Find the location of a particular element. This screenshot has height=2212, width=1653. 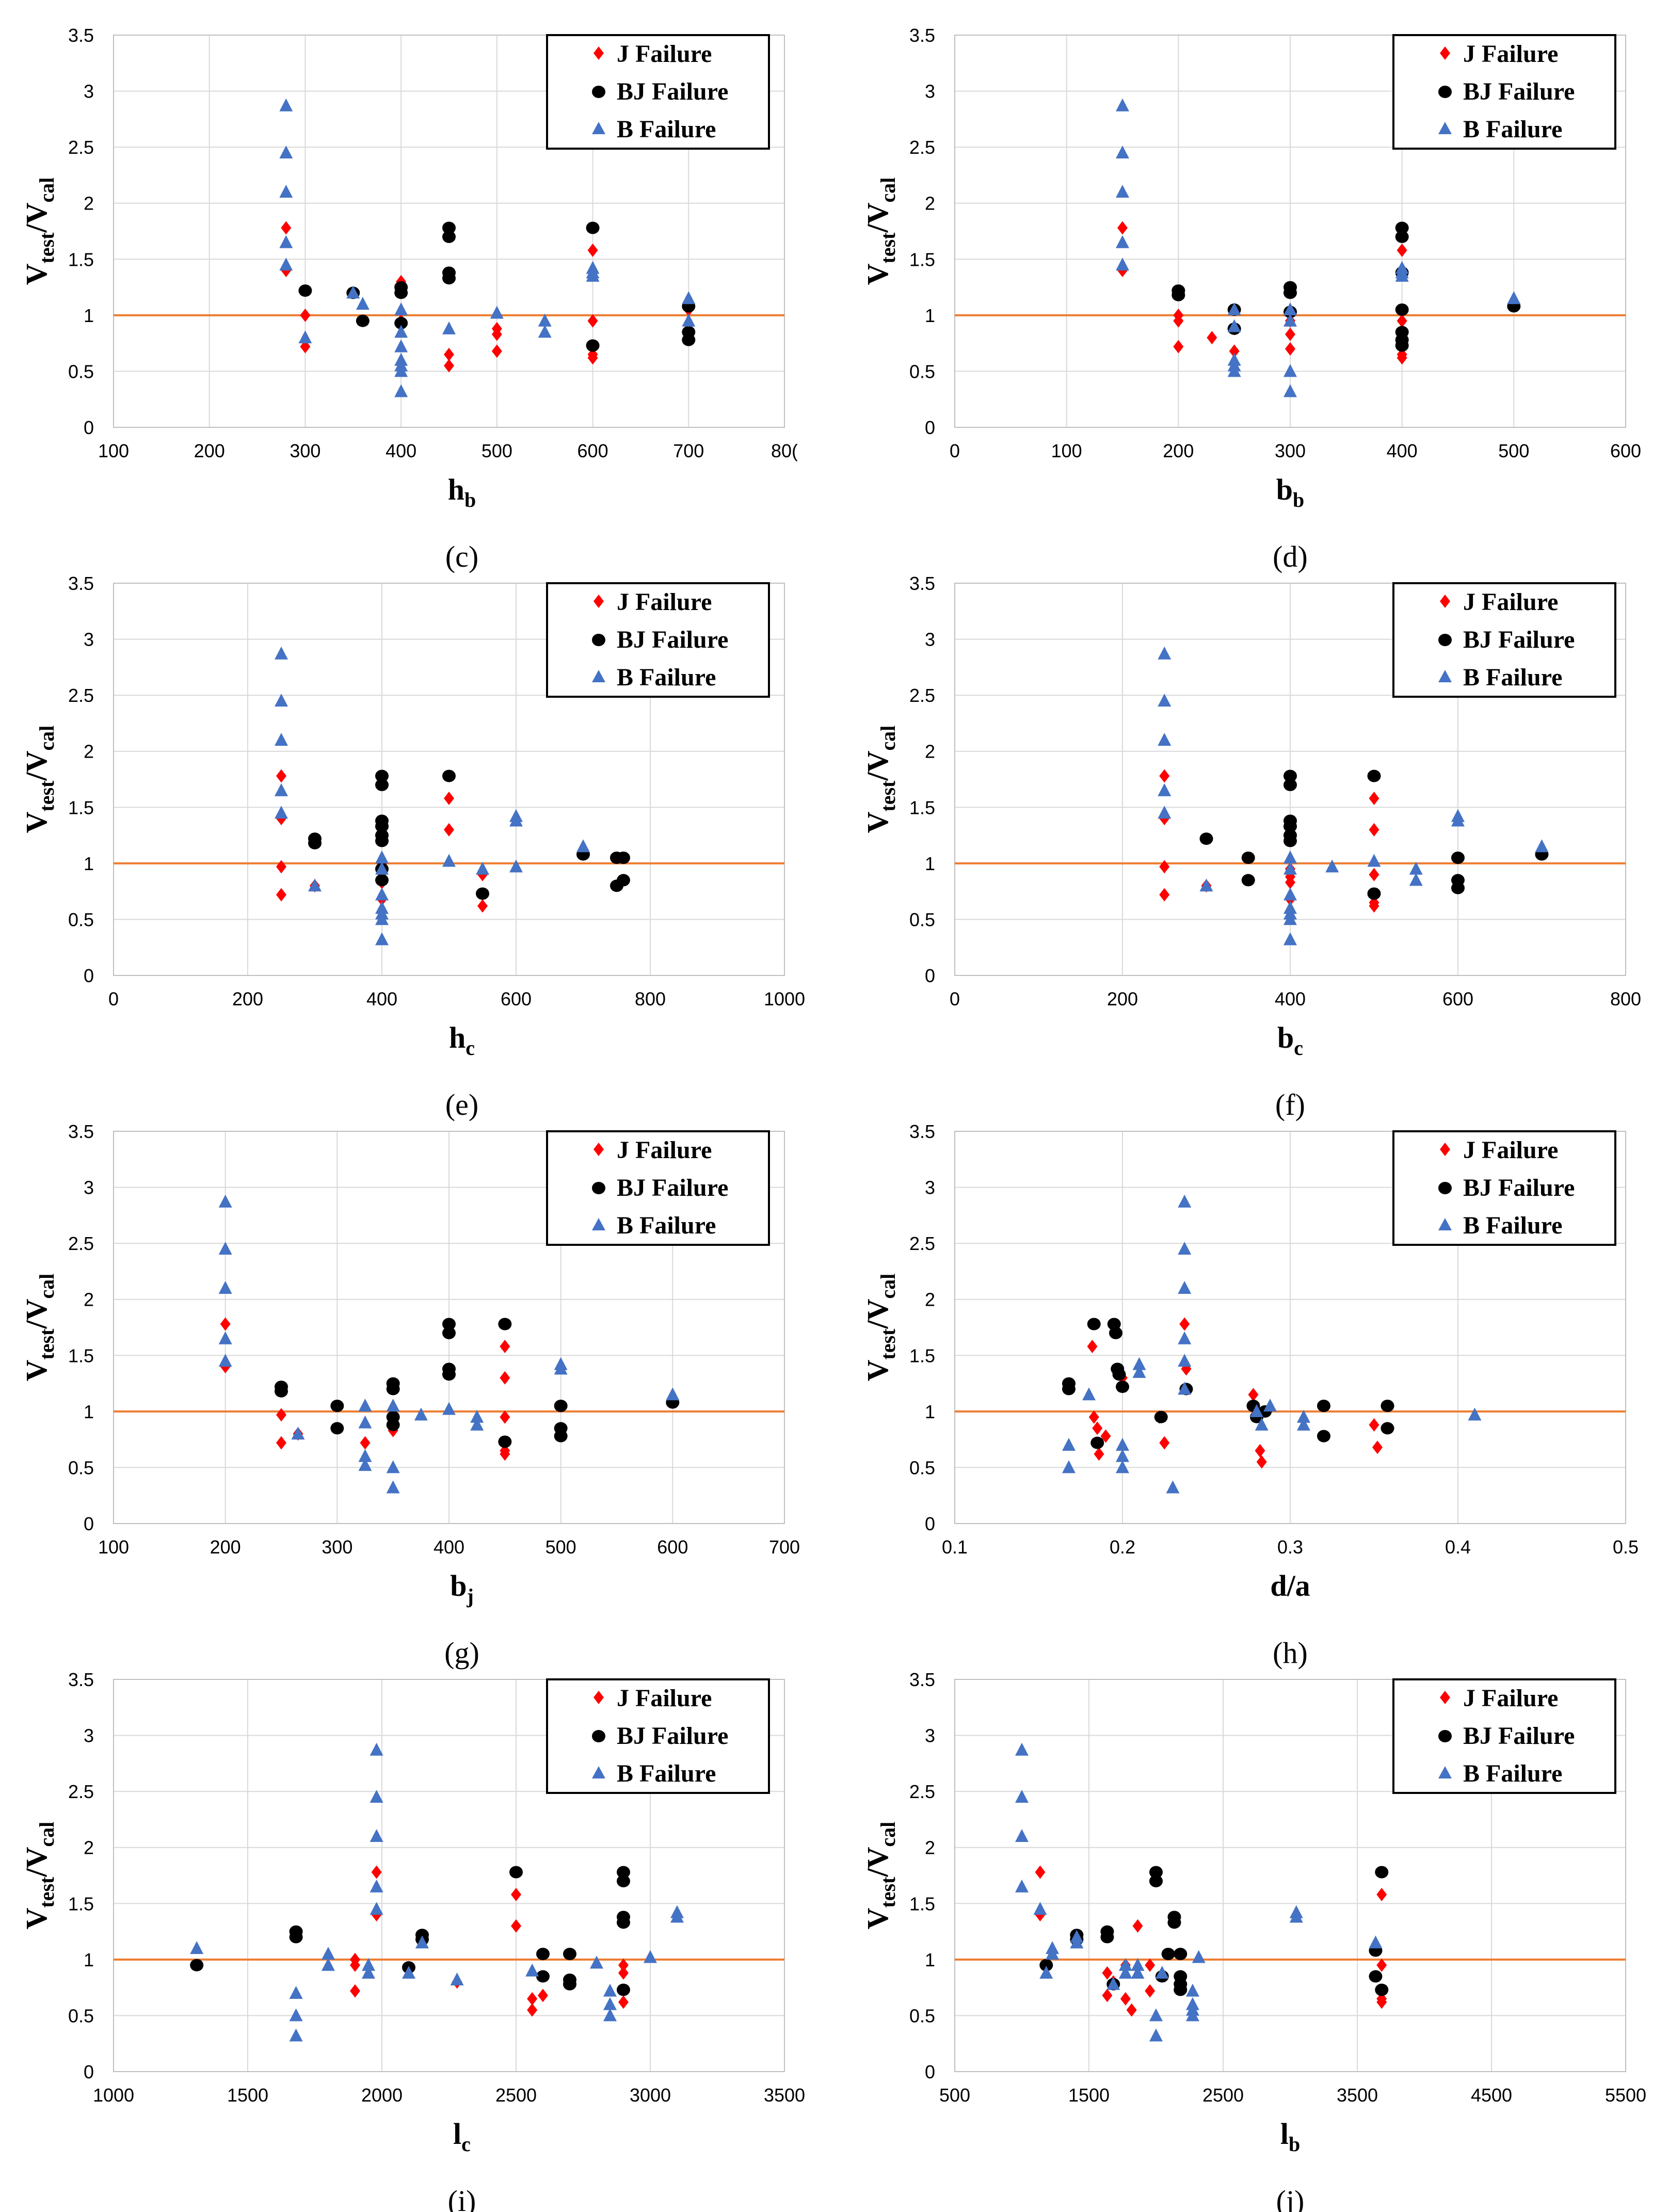

x-axis-title: hc is located at coordinates (462, 1040).